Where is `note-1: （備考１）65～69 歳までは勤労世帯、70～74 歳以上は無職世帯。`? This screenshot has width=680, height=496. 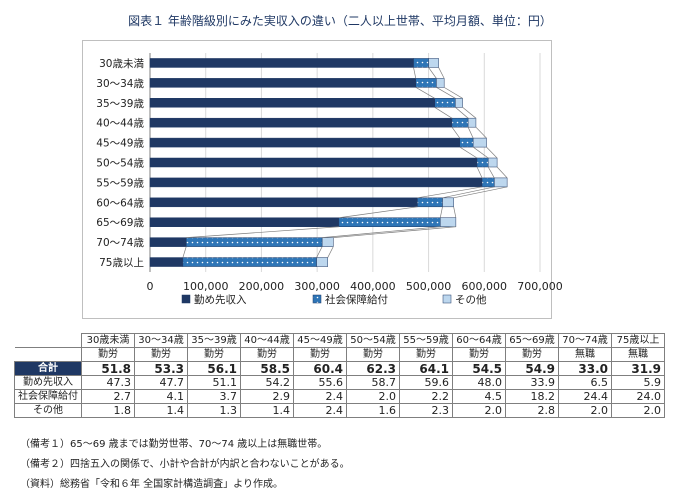
note-1: （備考１）65～69 歳までは勤労世帯、70～74 歳以上は無職世帯。 is located at coordinates (174, 444).